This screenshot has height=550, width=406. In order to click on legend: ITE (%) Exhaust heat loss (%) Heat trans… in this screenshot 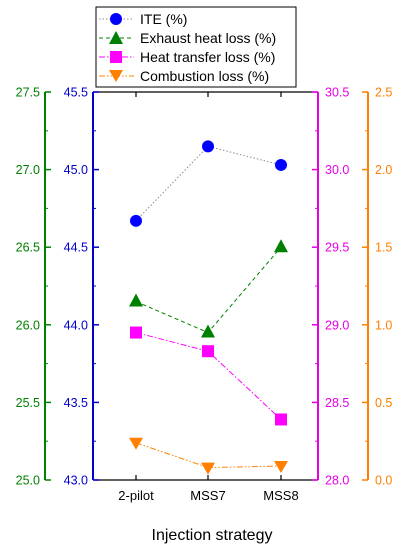, I will do `click(196, 47)`.